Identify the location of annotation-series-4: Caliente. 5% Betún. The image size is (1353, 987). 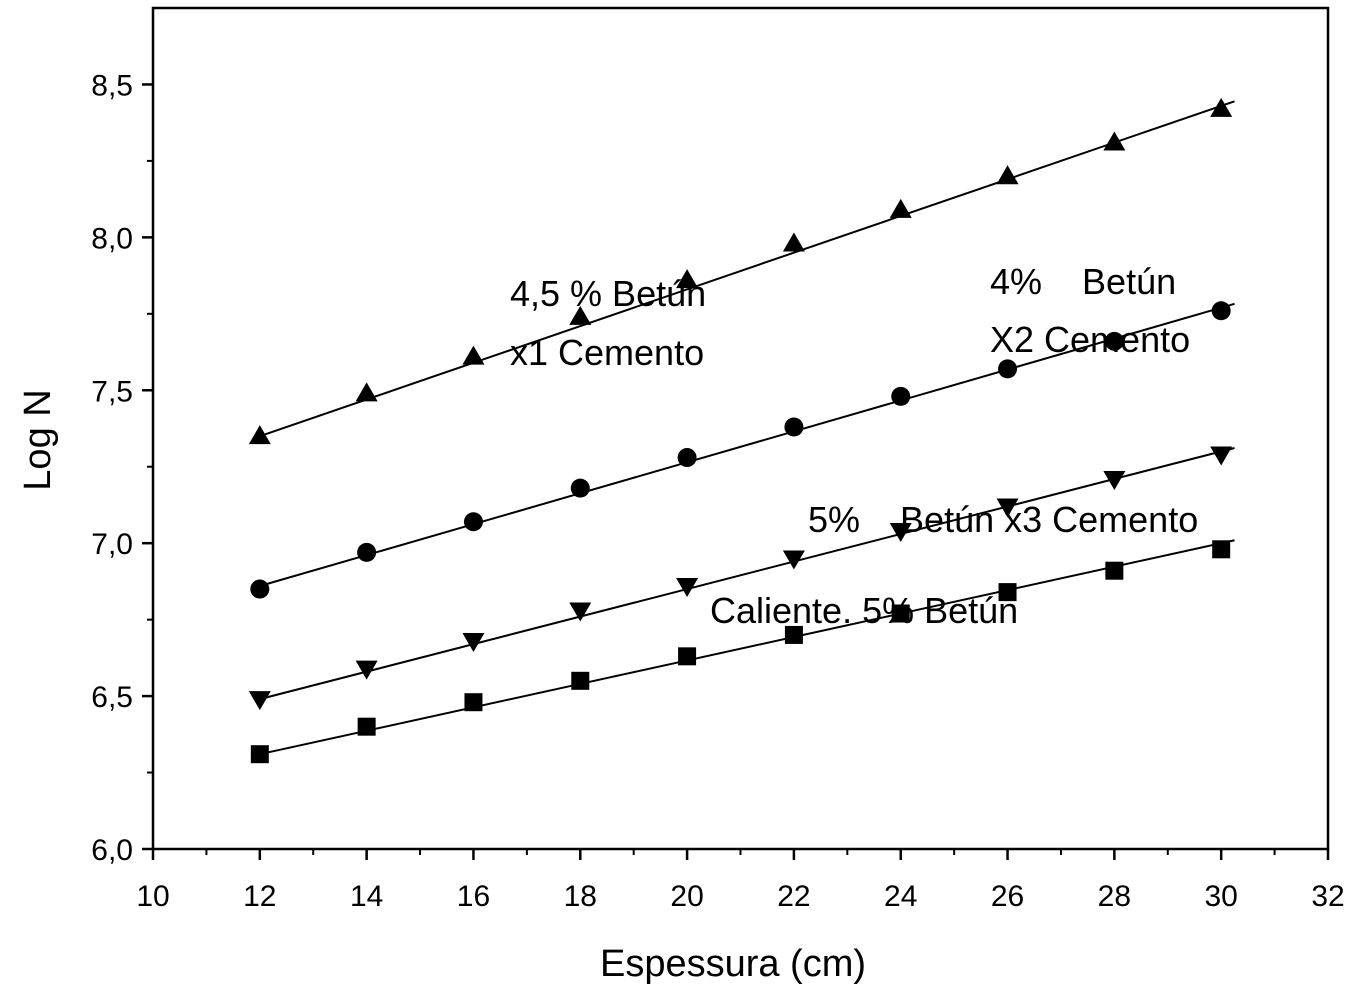
(864, 610).